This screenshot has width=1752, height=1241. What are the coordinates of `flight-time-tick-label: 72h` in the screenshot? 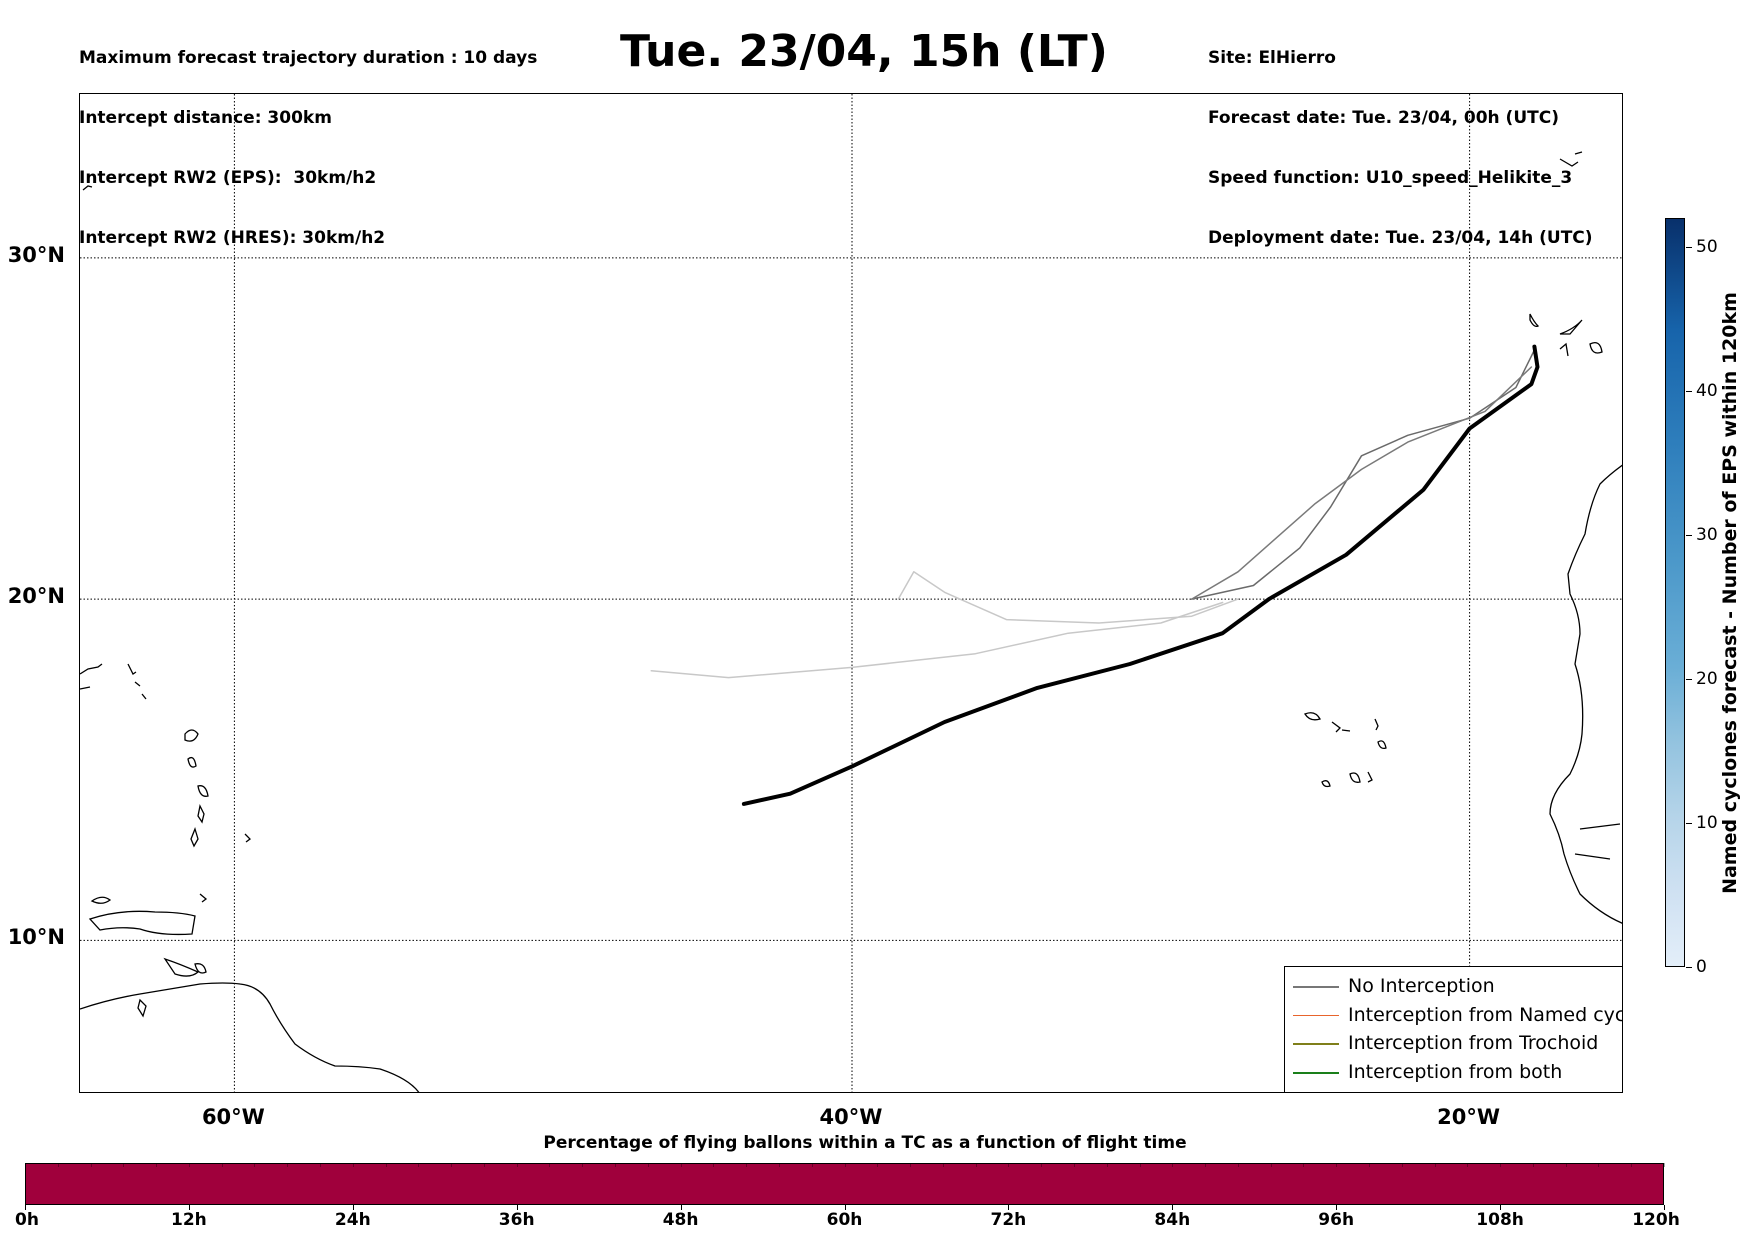 It's located at (1008, 1220).